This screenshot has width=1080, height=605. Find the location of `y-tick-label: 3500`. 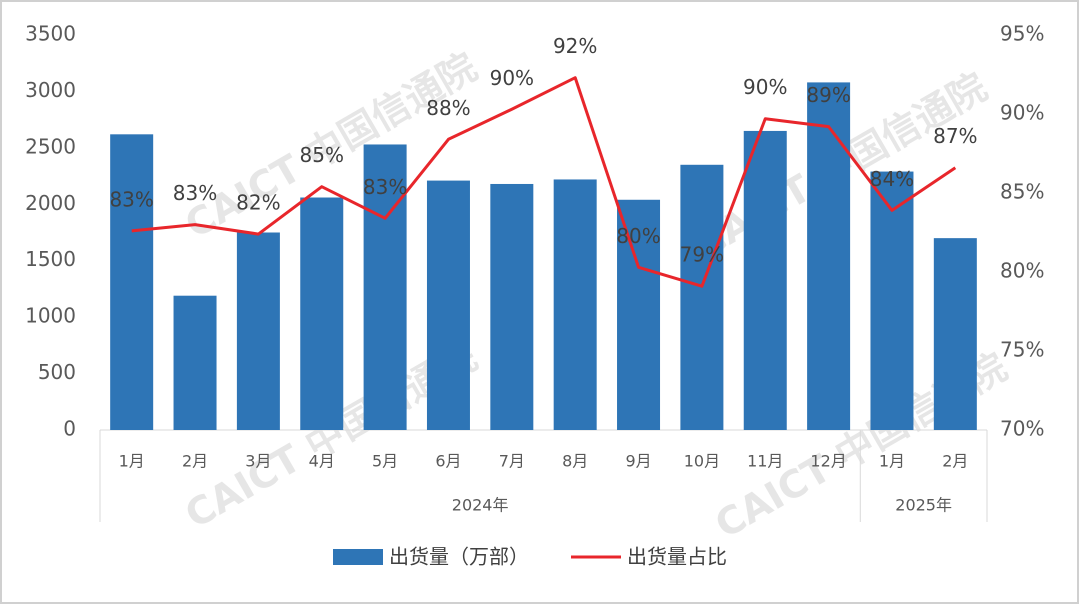

y-tick-label: 3500 is located at coordinates (50, 34).